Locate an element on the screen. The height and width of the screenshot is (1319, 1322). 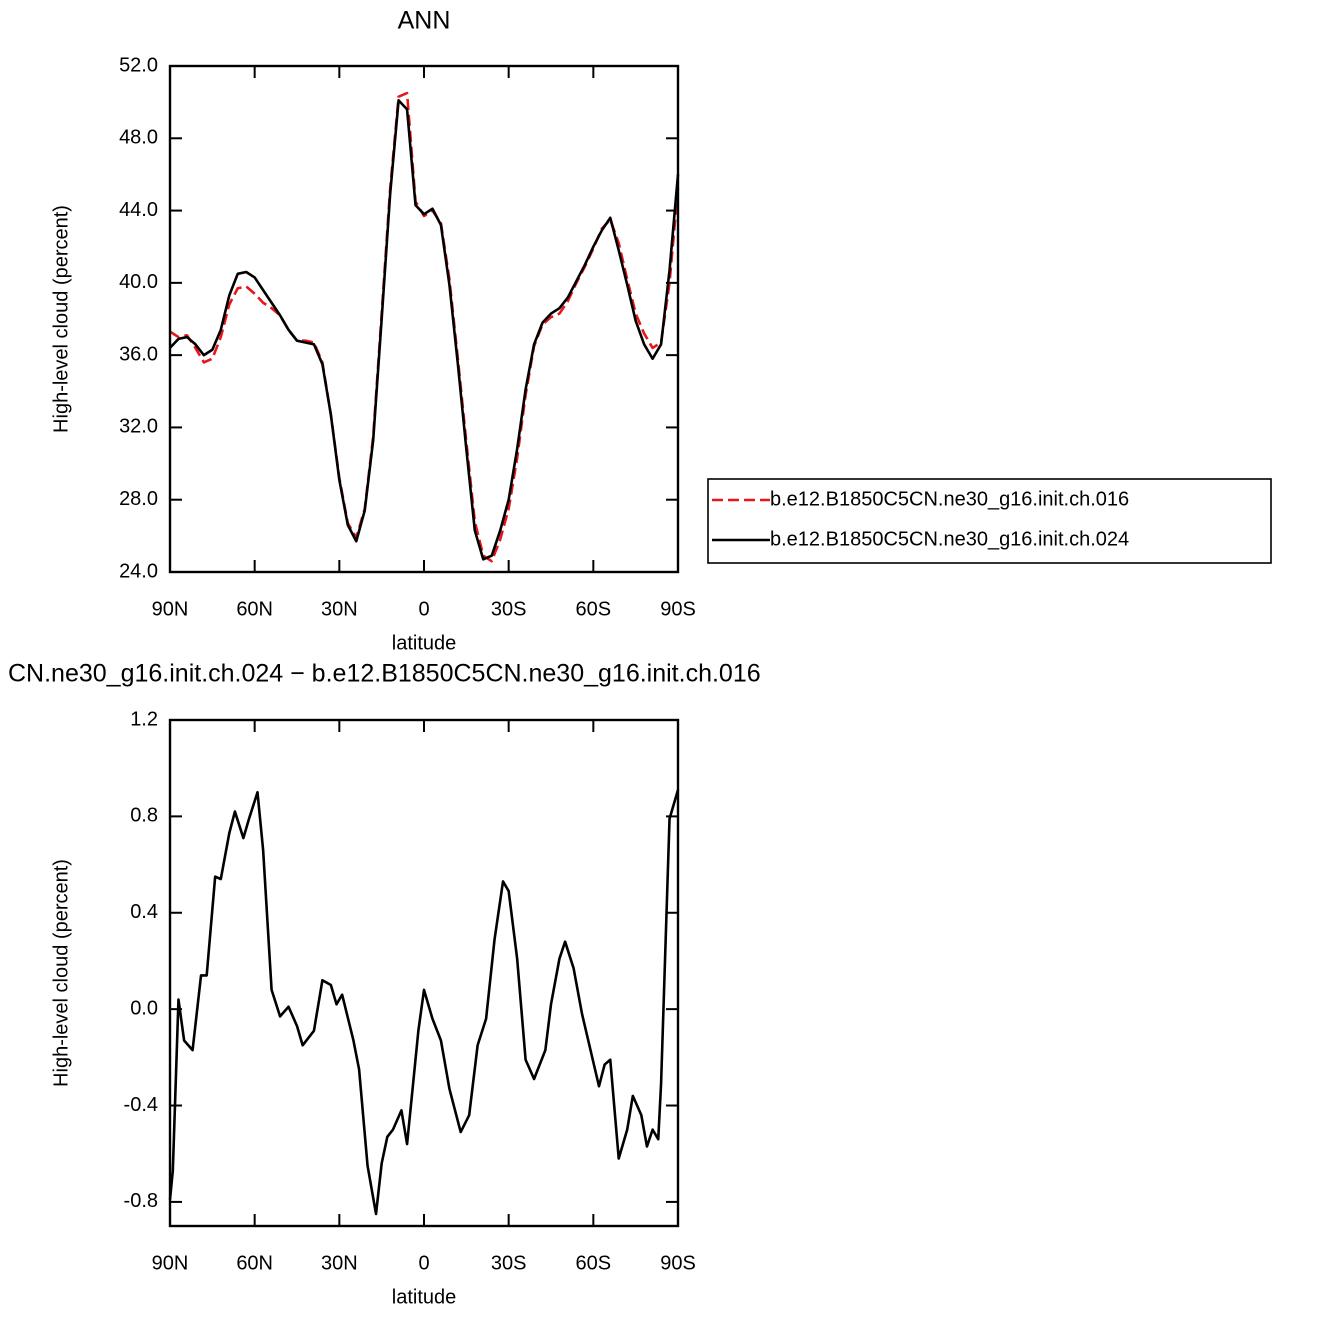
y-tick-label: 36.0 is located at coordinates (138, 354).